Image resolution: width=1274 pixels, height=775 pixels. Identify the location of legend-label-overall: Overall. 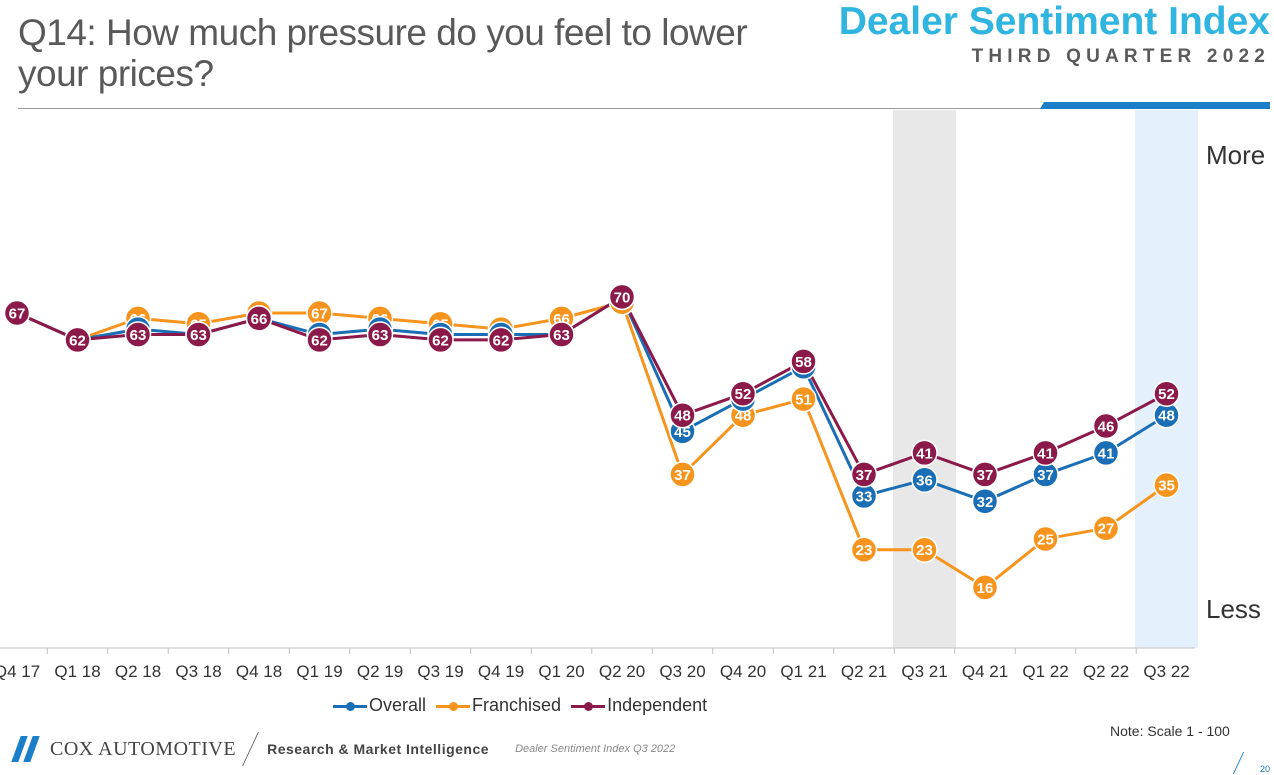
(398, 705).